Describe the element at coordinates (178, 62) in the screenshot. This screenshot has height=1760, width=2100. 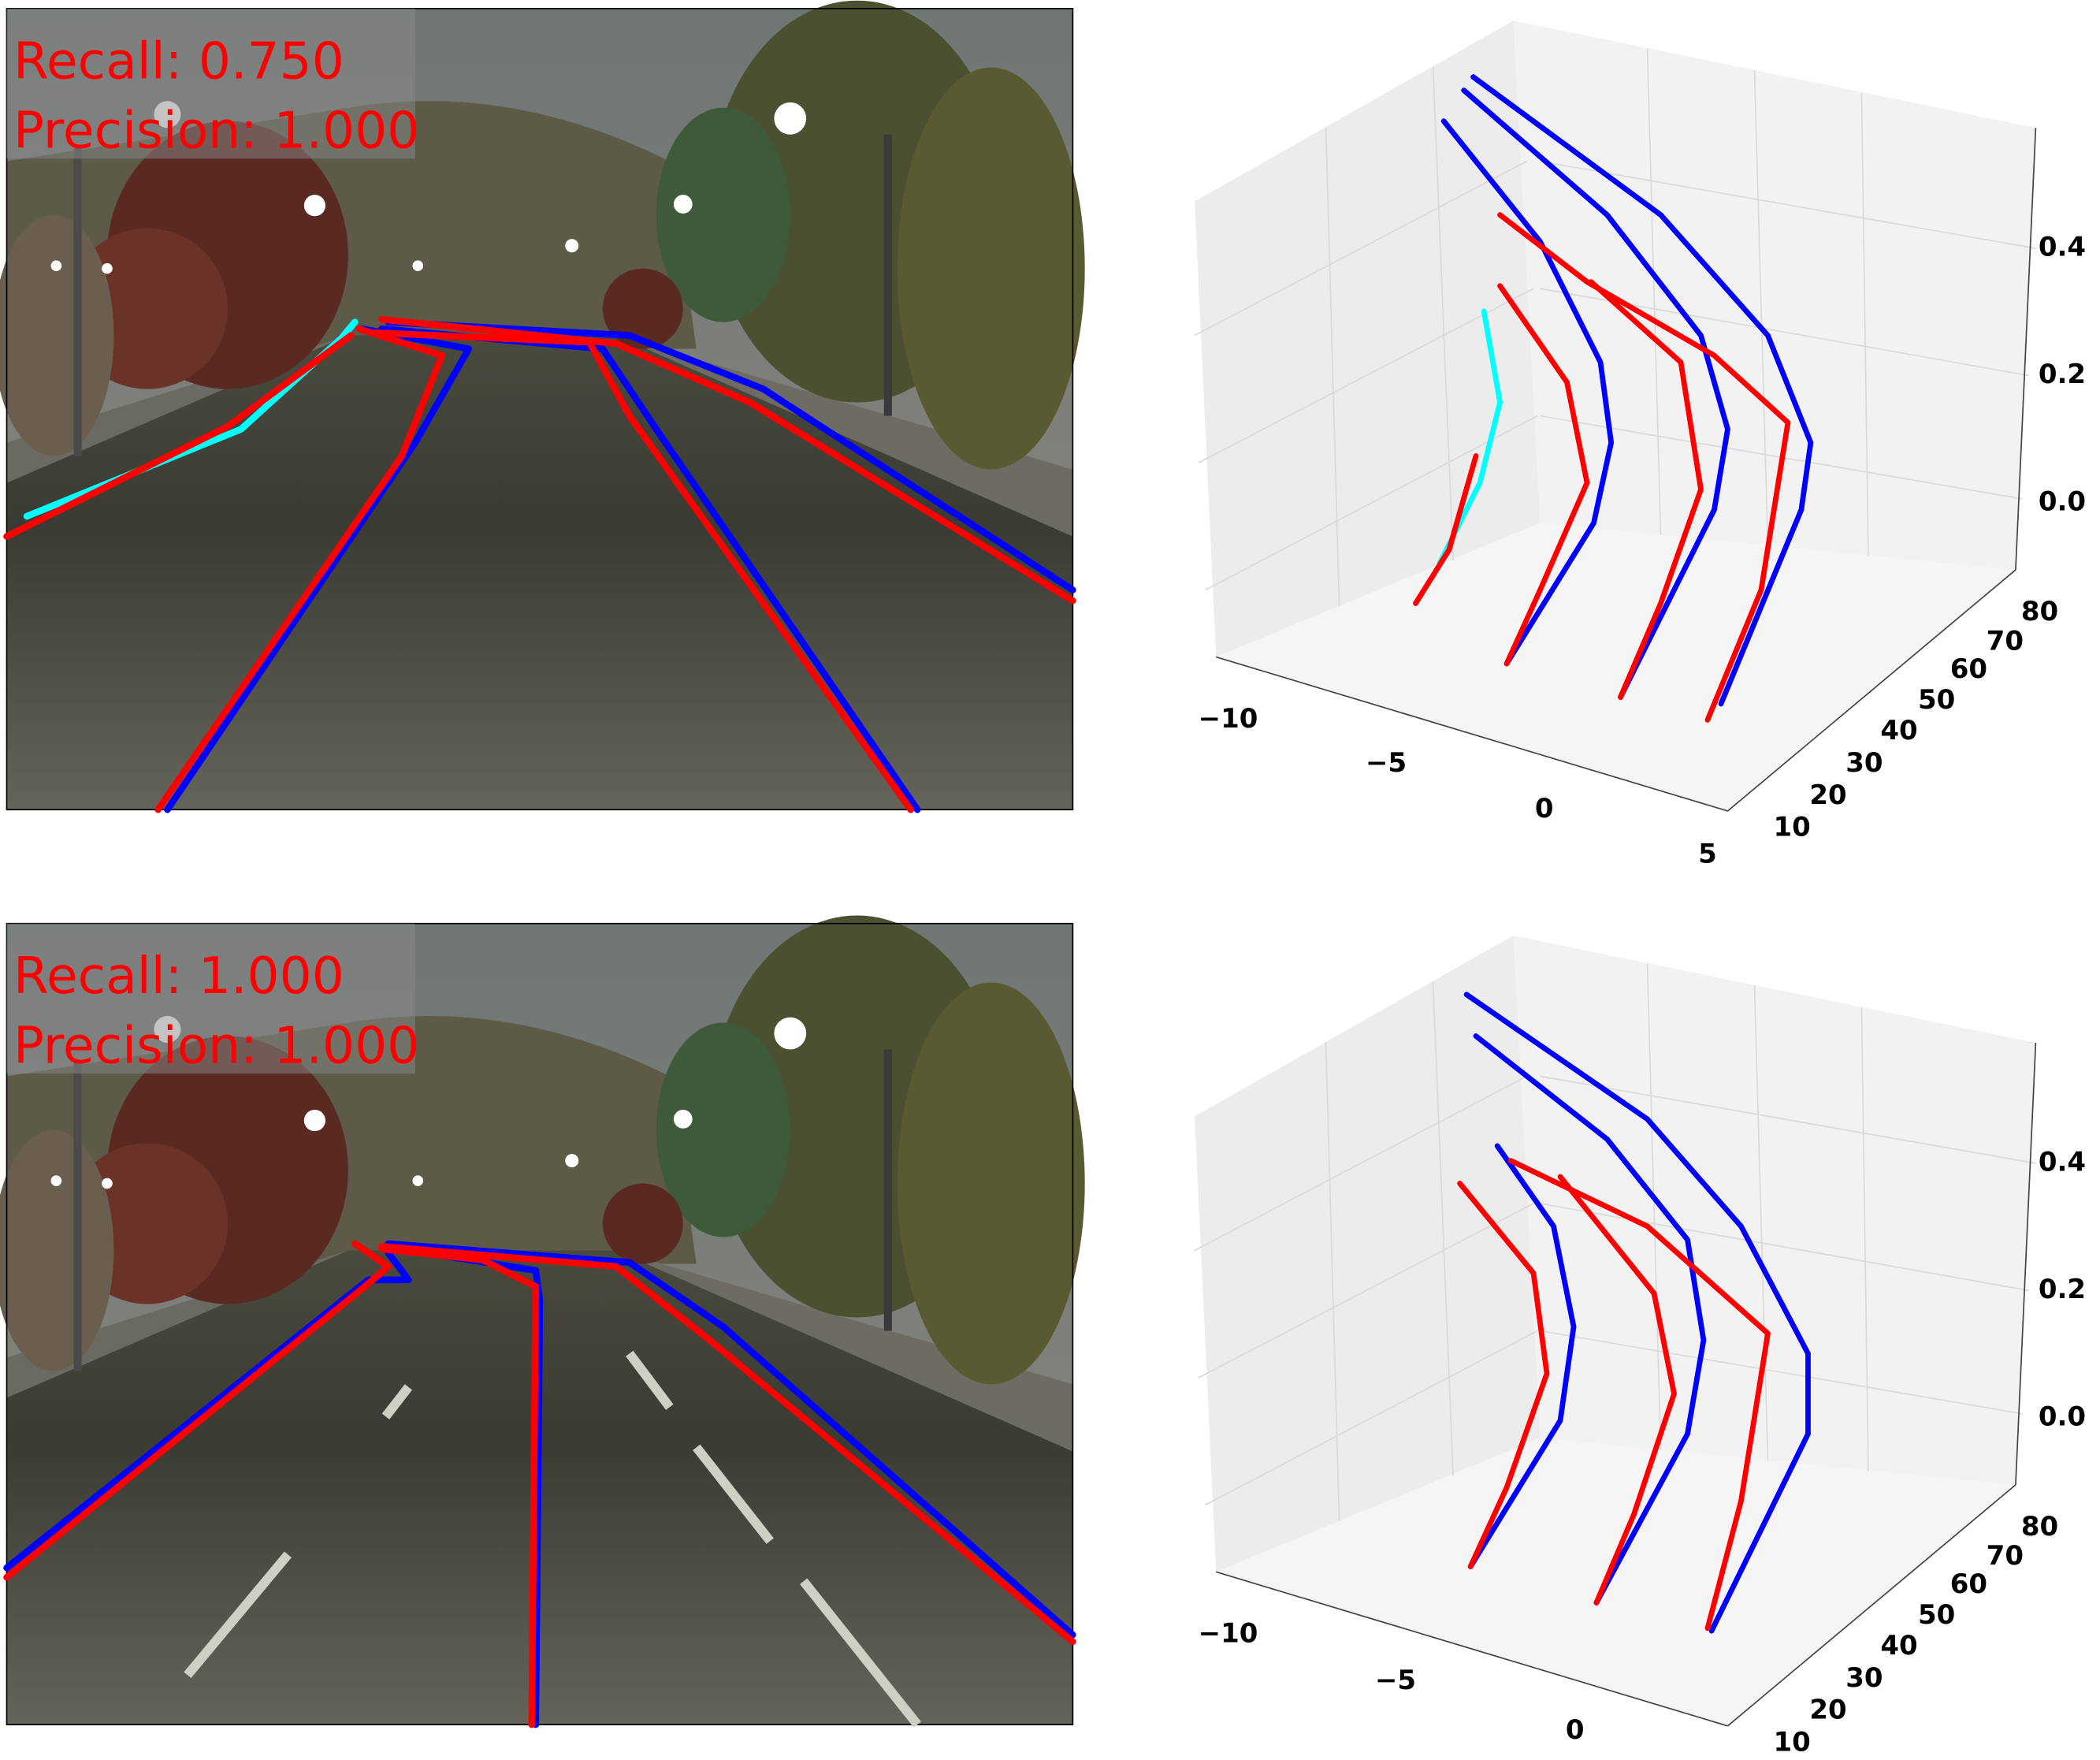
I see `recall-label: Recall: 0.750` at that location.